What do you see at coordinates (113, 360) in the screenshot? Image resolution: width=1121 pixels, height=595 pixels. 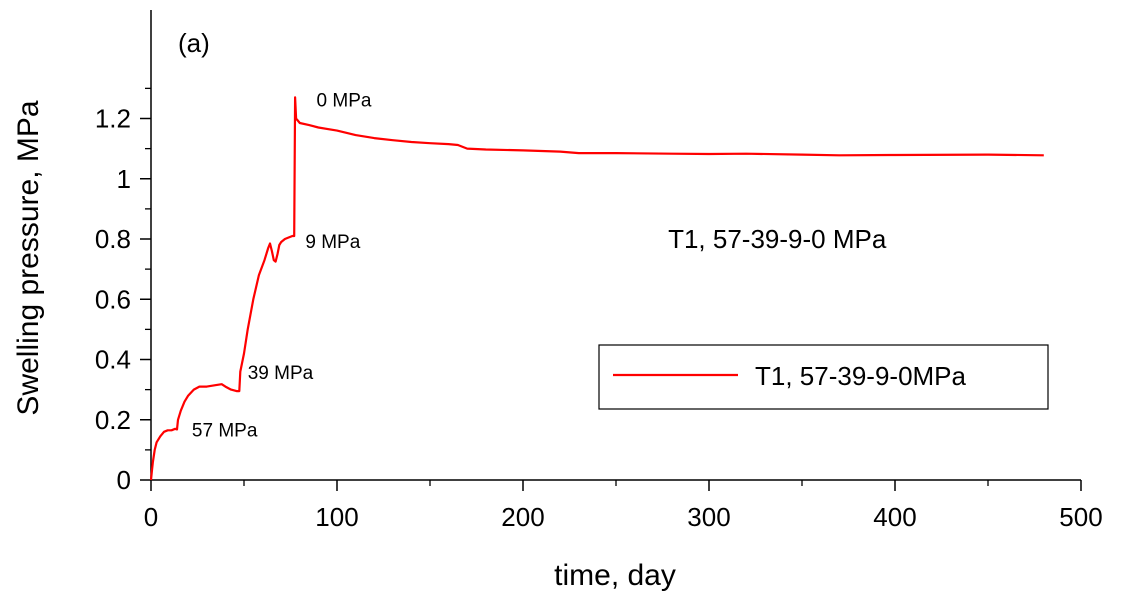 I see `y-tick-label: 0.4` at bounding box center [113, 360].